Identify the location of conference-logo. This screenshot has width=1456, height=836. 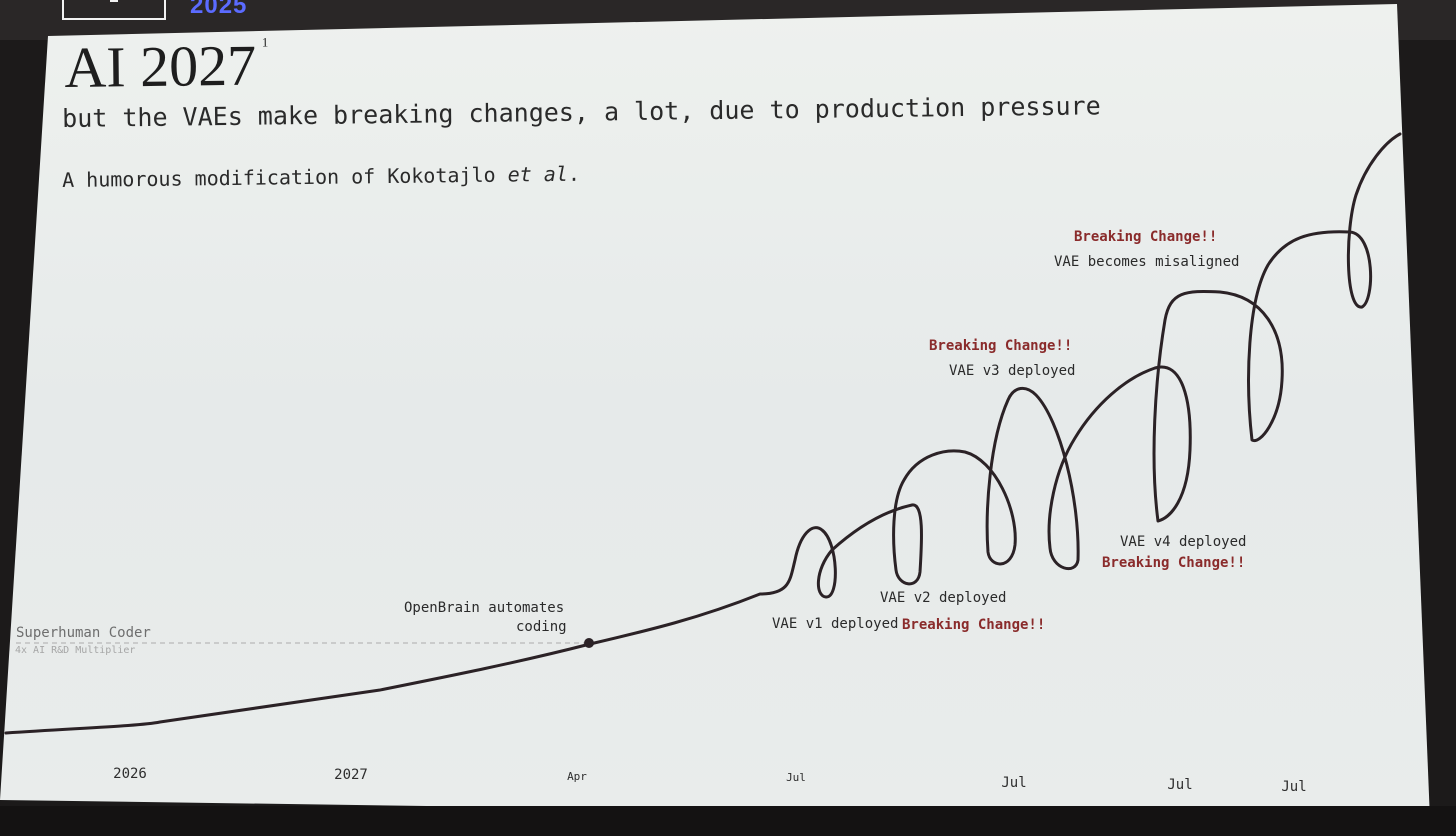
(114, 10).